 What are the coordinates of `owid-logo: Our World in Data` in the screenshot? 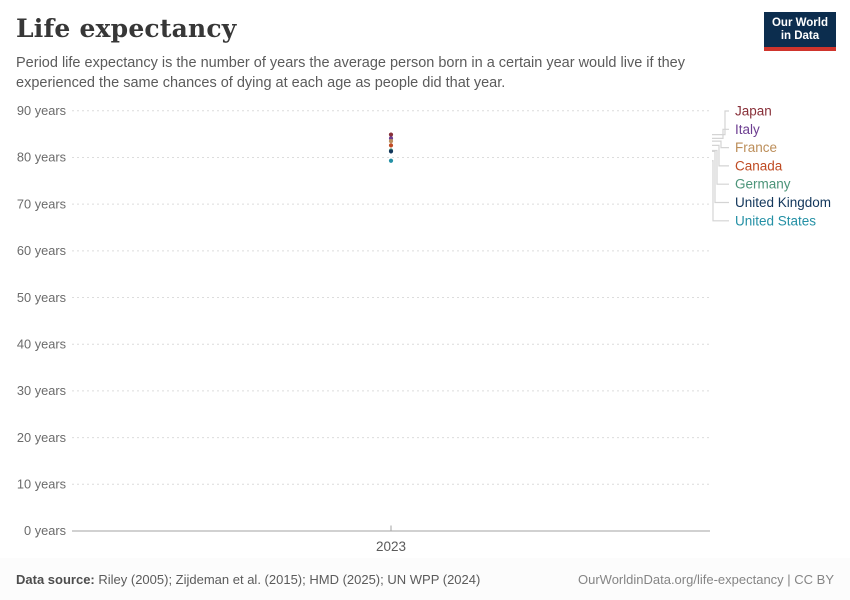 It's located at (799, 31).